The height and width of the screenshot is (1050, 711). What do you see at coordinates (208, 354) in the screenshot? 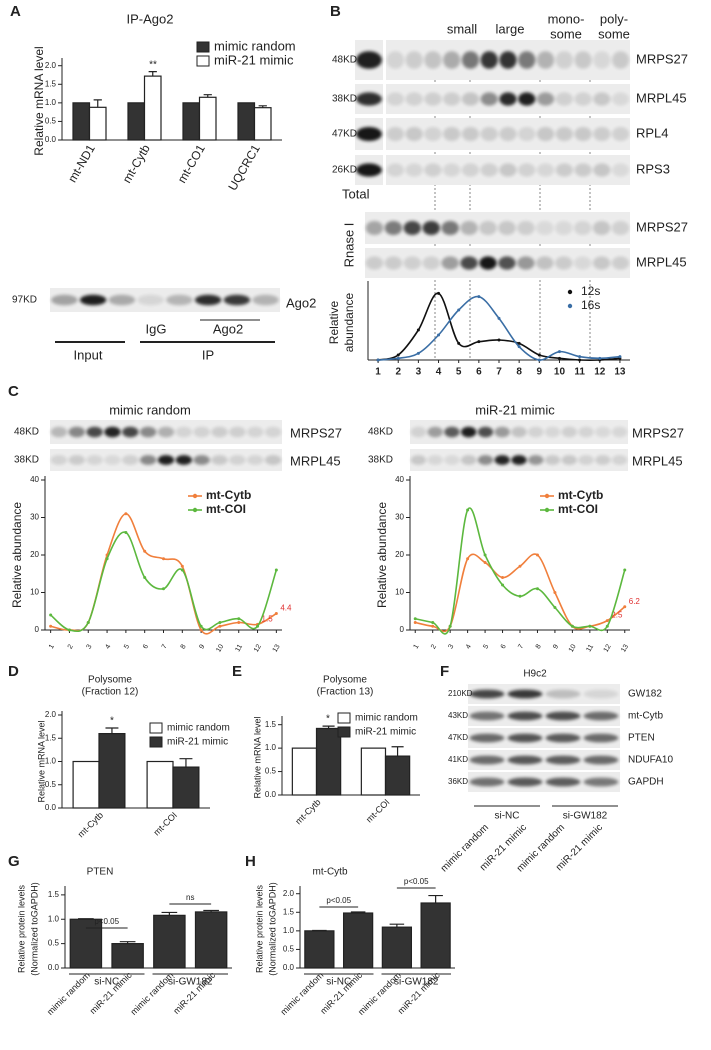
I see `group-label: IP` at bounding box center [208, 354].